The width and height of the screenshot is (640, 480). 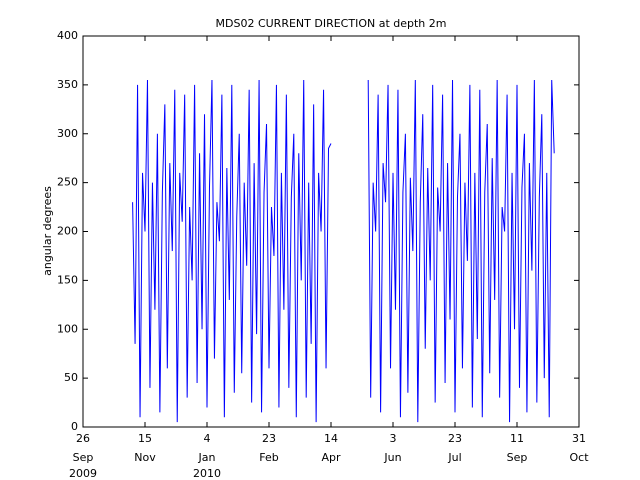 What do you see at coordinates (517, 438) in the screenshot?
I see `x-tick-label: 11` at bounding box center [517, 438].